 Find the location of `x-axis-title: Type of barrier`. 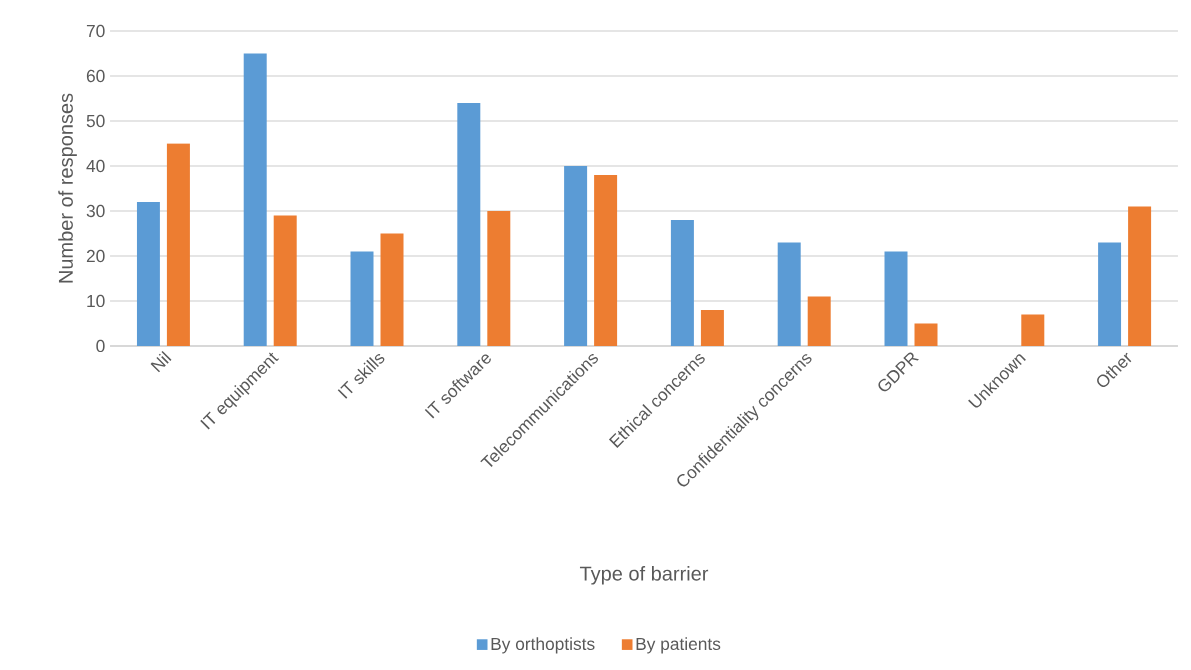

x-axis-title: Type of barrier is located at coordinates (644, 575).